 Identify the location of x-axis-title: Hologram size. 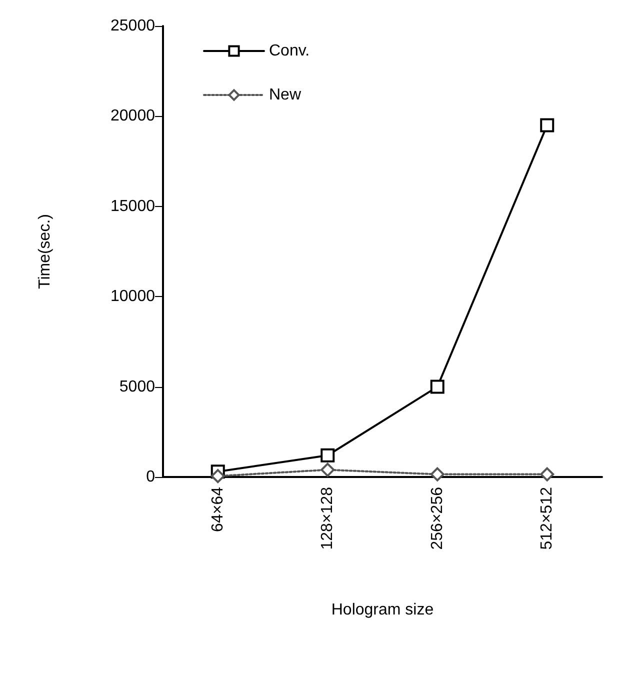
(382, 610).